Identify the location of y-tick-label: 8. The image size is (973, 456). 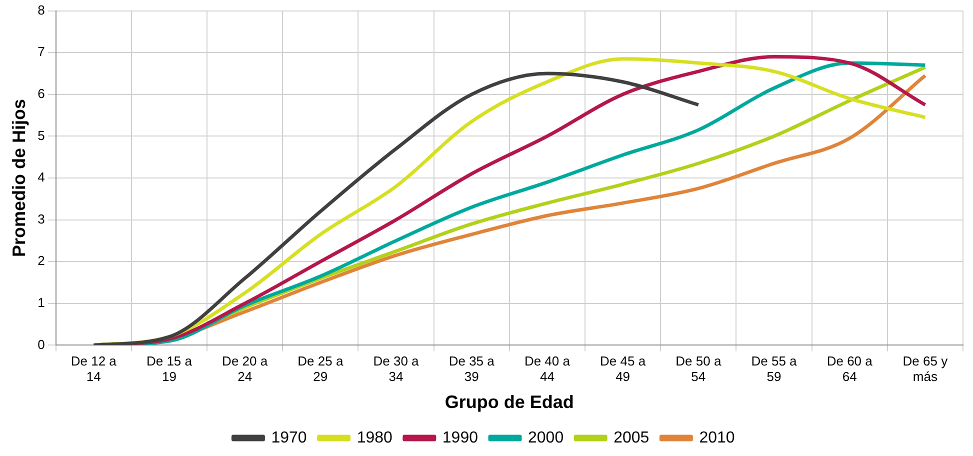
(41, 10).